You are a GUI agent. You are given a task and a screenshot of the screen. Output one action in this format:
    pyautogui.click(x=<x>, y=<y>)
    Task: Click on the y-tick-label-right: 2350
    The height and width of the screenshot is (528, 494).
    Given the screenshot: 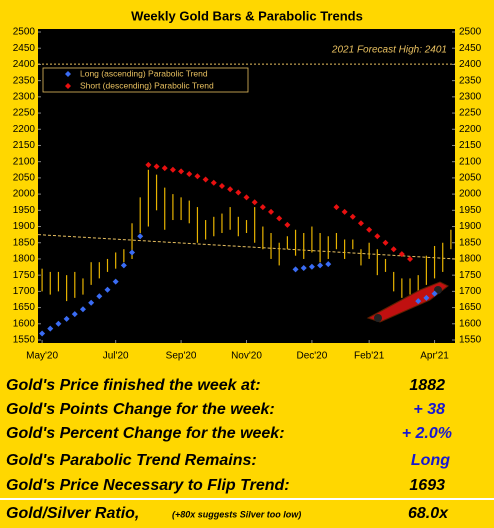 What is the action you would take?
    pyautogui.click(x=470, y=80)
    